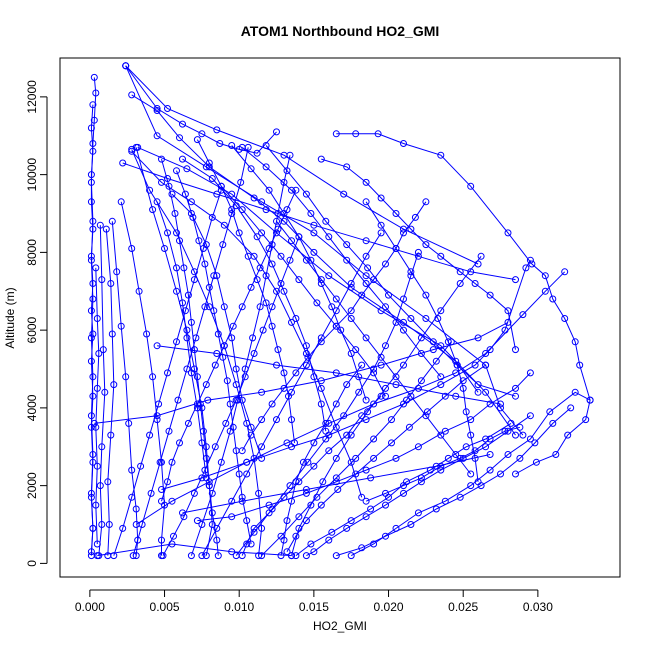  What do you see at coordinates (32, 252) in the screenshot?
I see `y-tick-label: 8000` at bounding box center [32, 252].